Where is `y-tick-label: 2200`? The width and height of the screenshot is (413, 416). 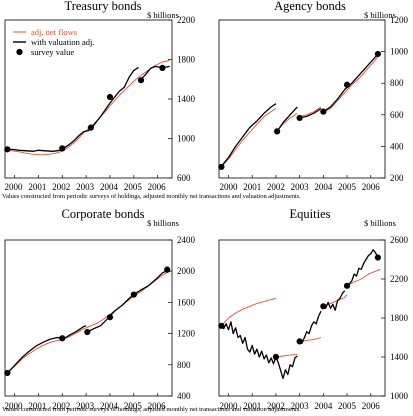
y-tick-label: 2200 is located at coordinates (186, 20).